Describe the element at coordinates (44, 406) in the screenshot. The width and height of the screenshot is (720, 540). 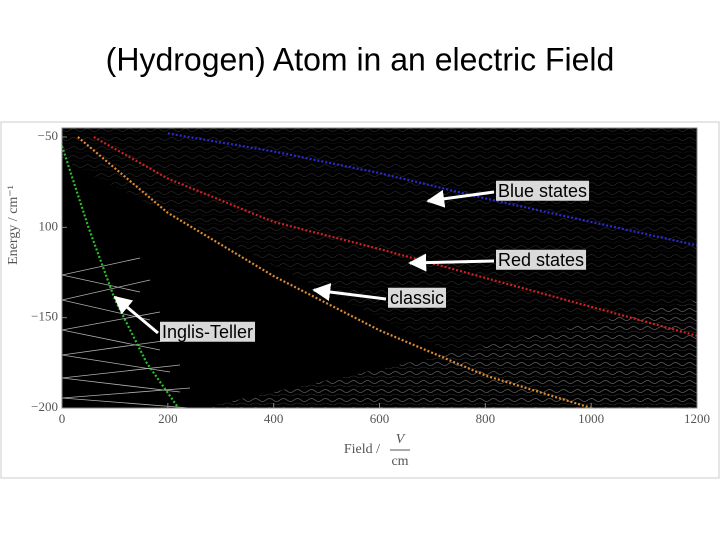
I see `y-tick-label: −200` at that location.